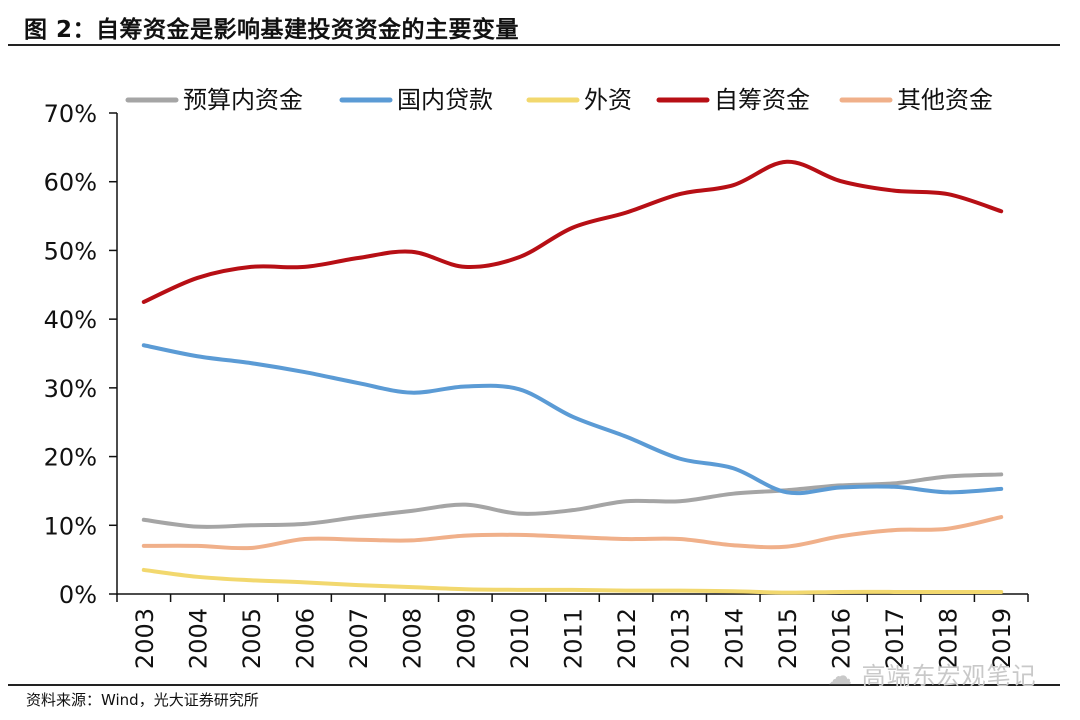  Describe the element at coordinates (627, 638) in the screenshot. I see `x-tick-label: 2012` at that location.